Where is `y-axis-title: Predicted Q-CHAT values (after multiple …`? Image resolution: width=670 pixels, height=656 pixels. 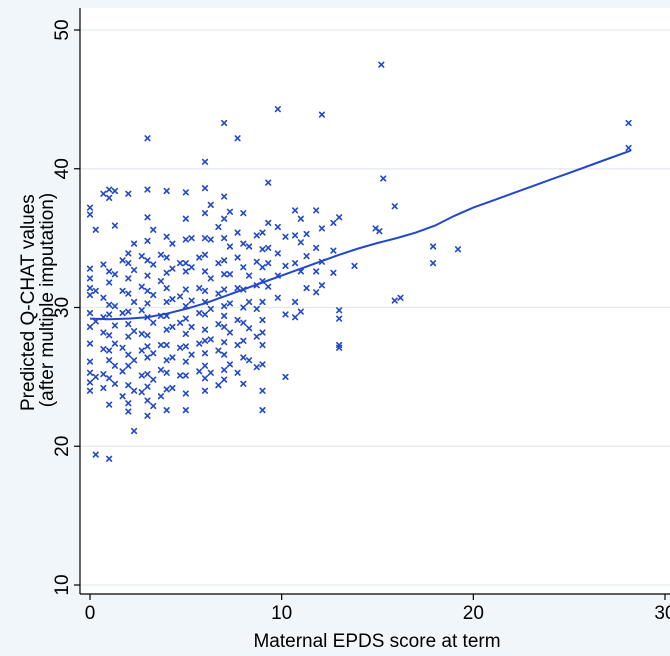
y-axis-title: Predicted Q-CHAT values (after multiple … is located at coordinates (38, 300).